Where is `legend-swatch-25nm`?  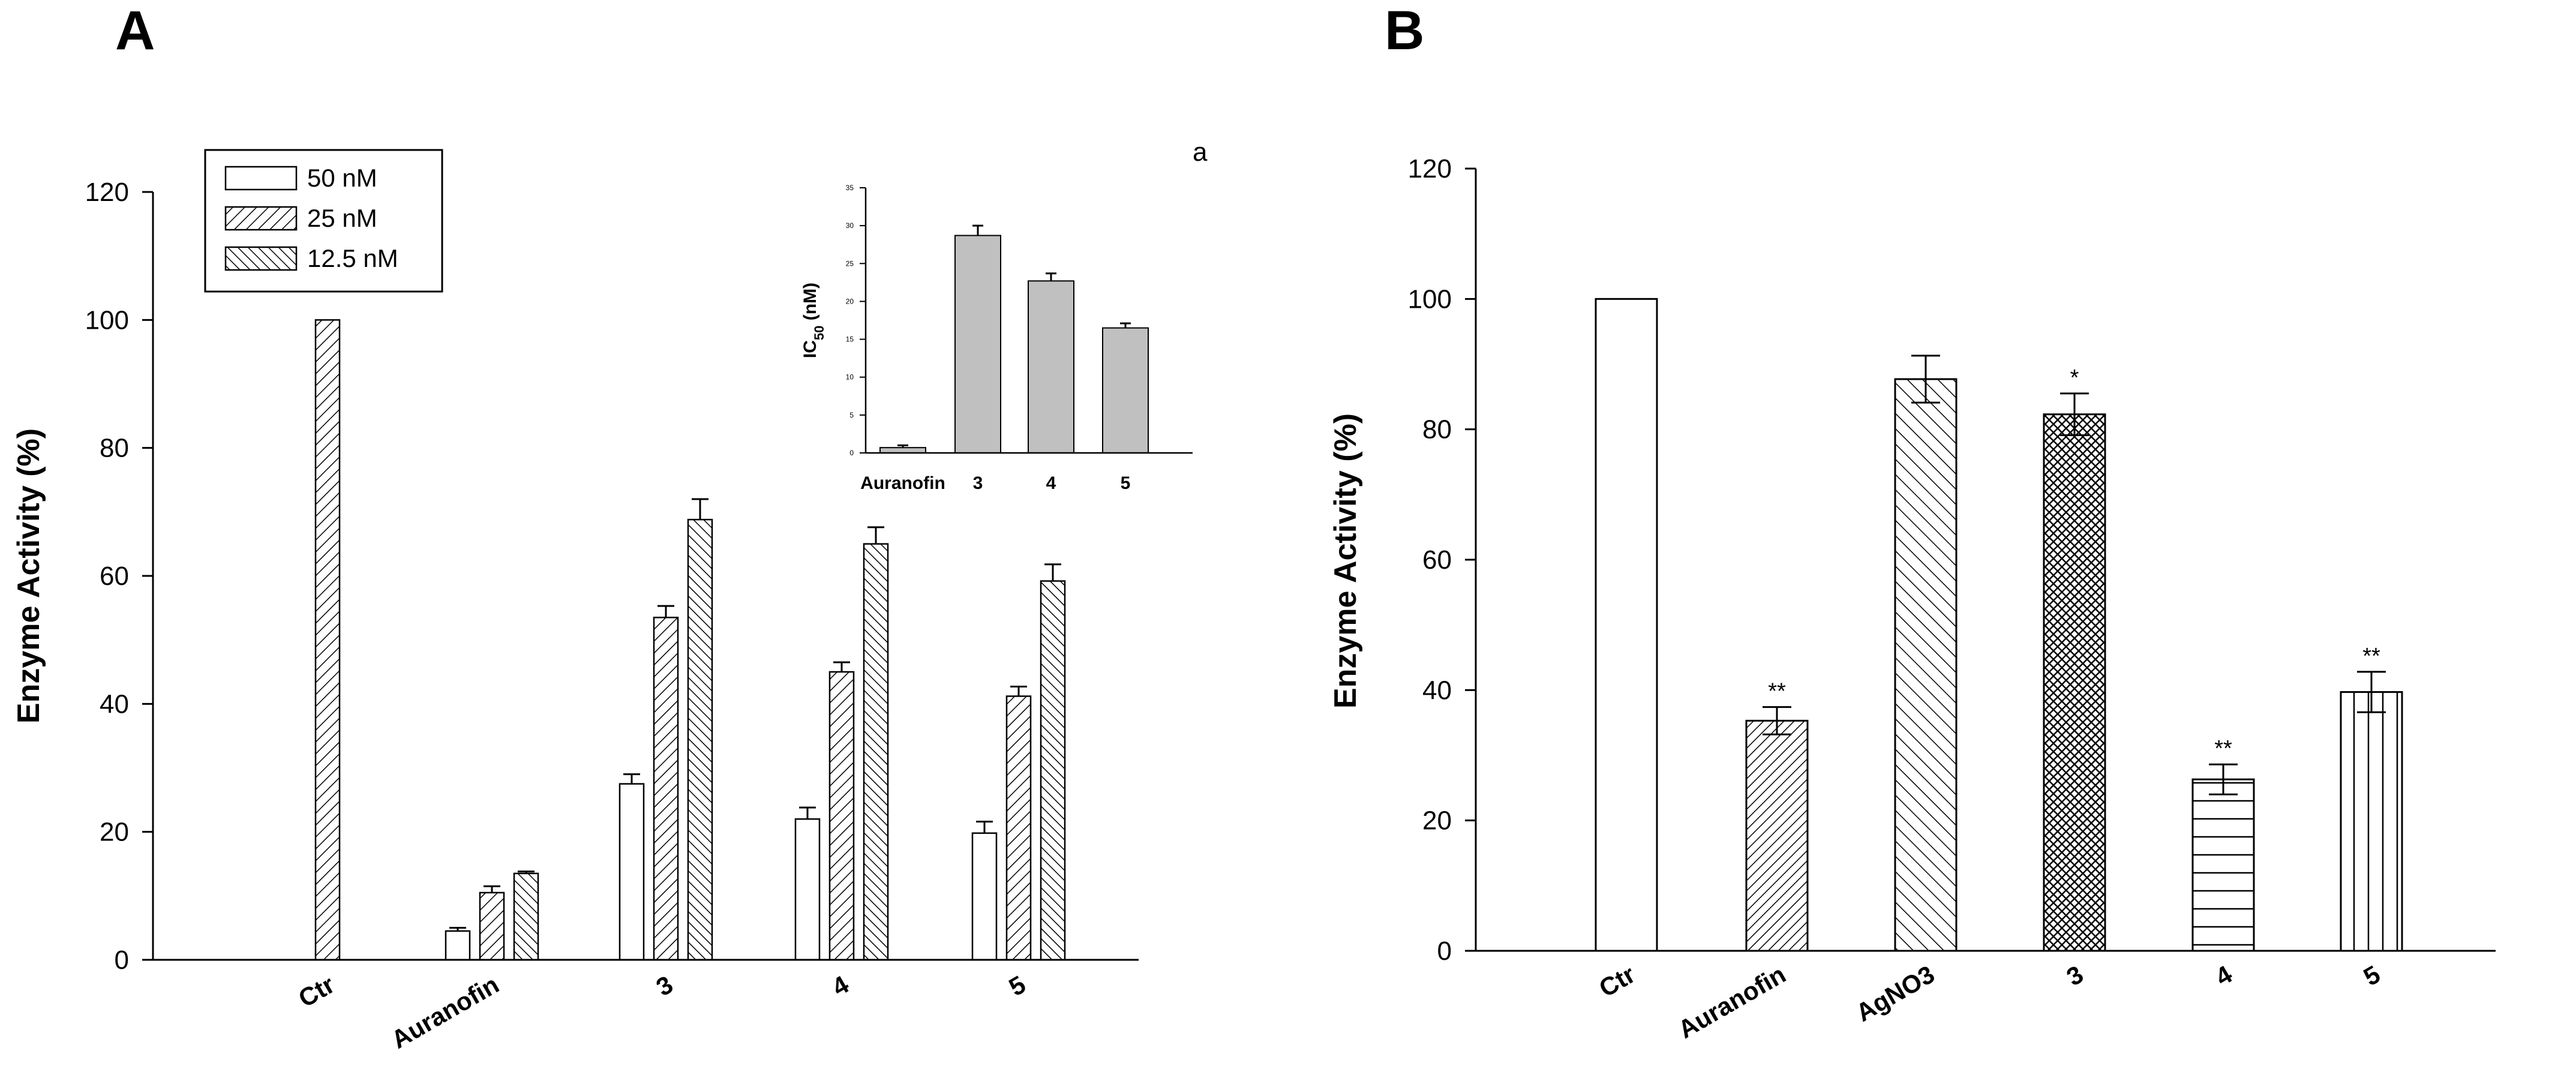 legend-swatch-25nm is located at coordinates (261, 218).